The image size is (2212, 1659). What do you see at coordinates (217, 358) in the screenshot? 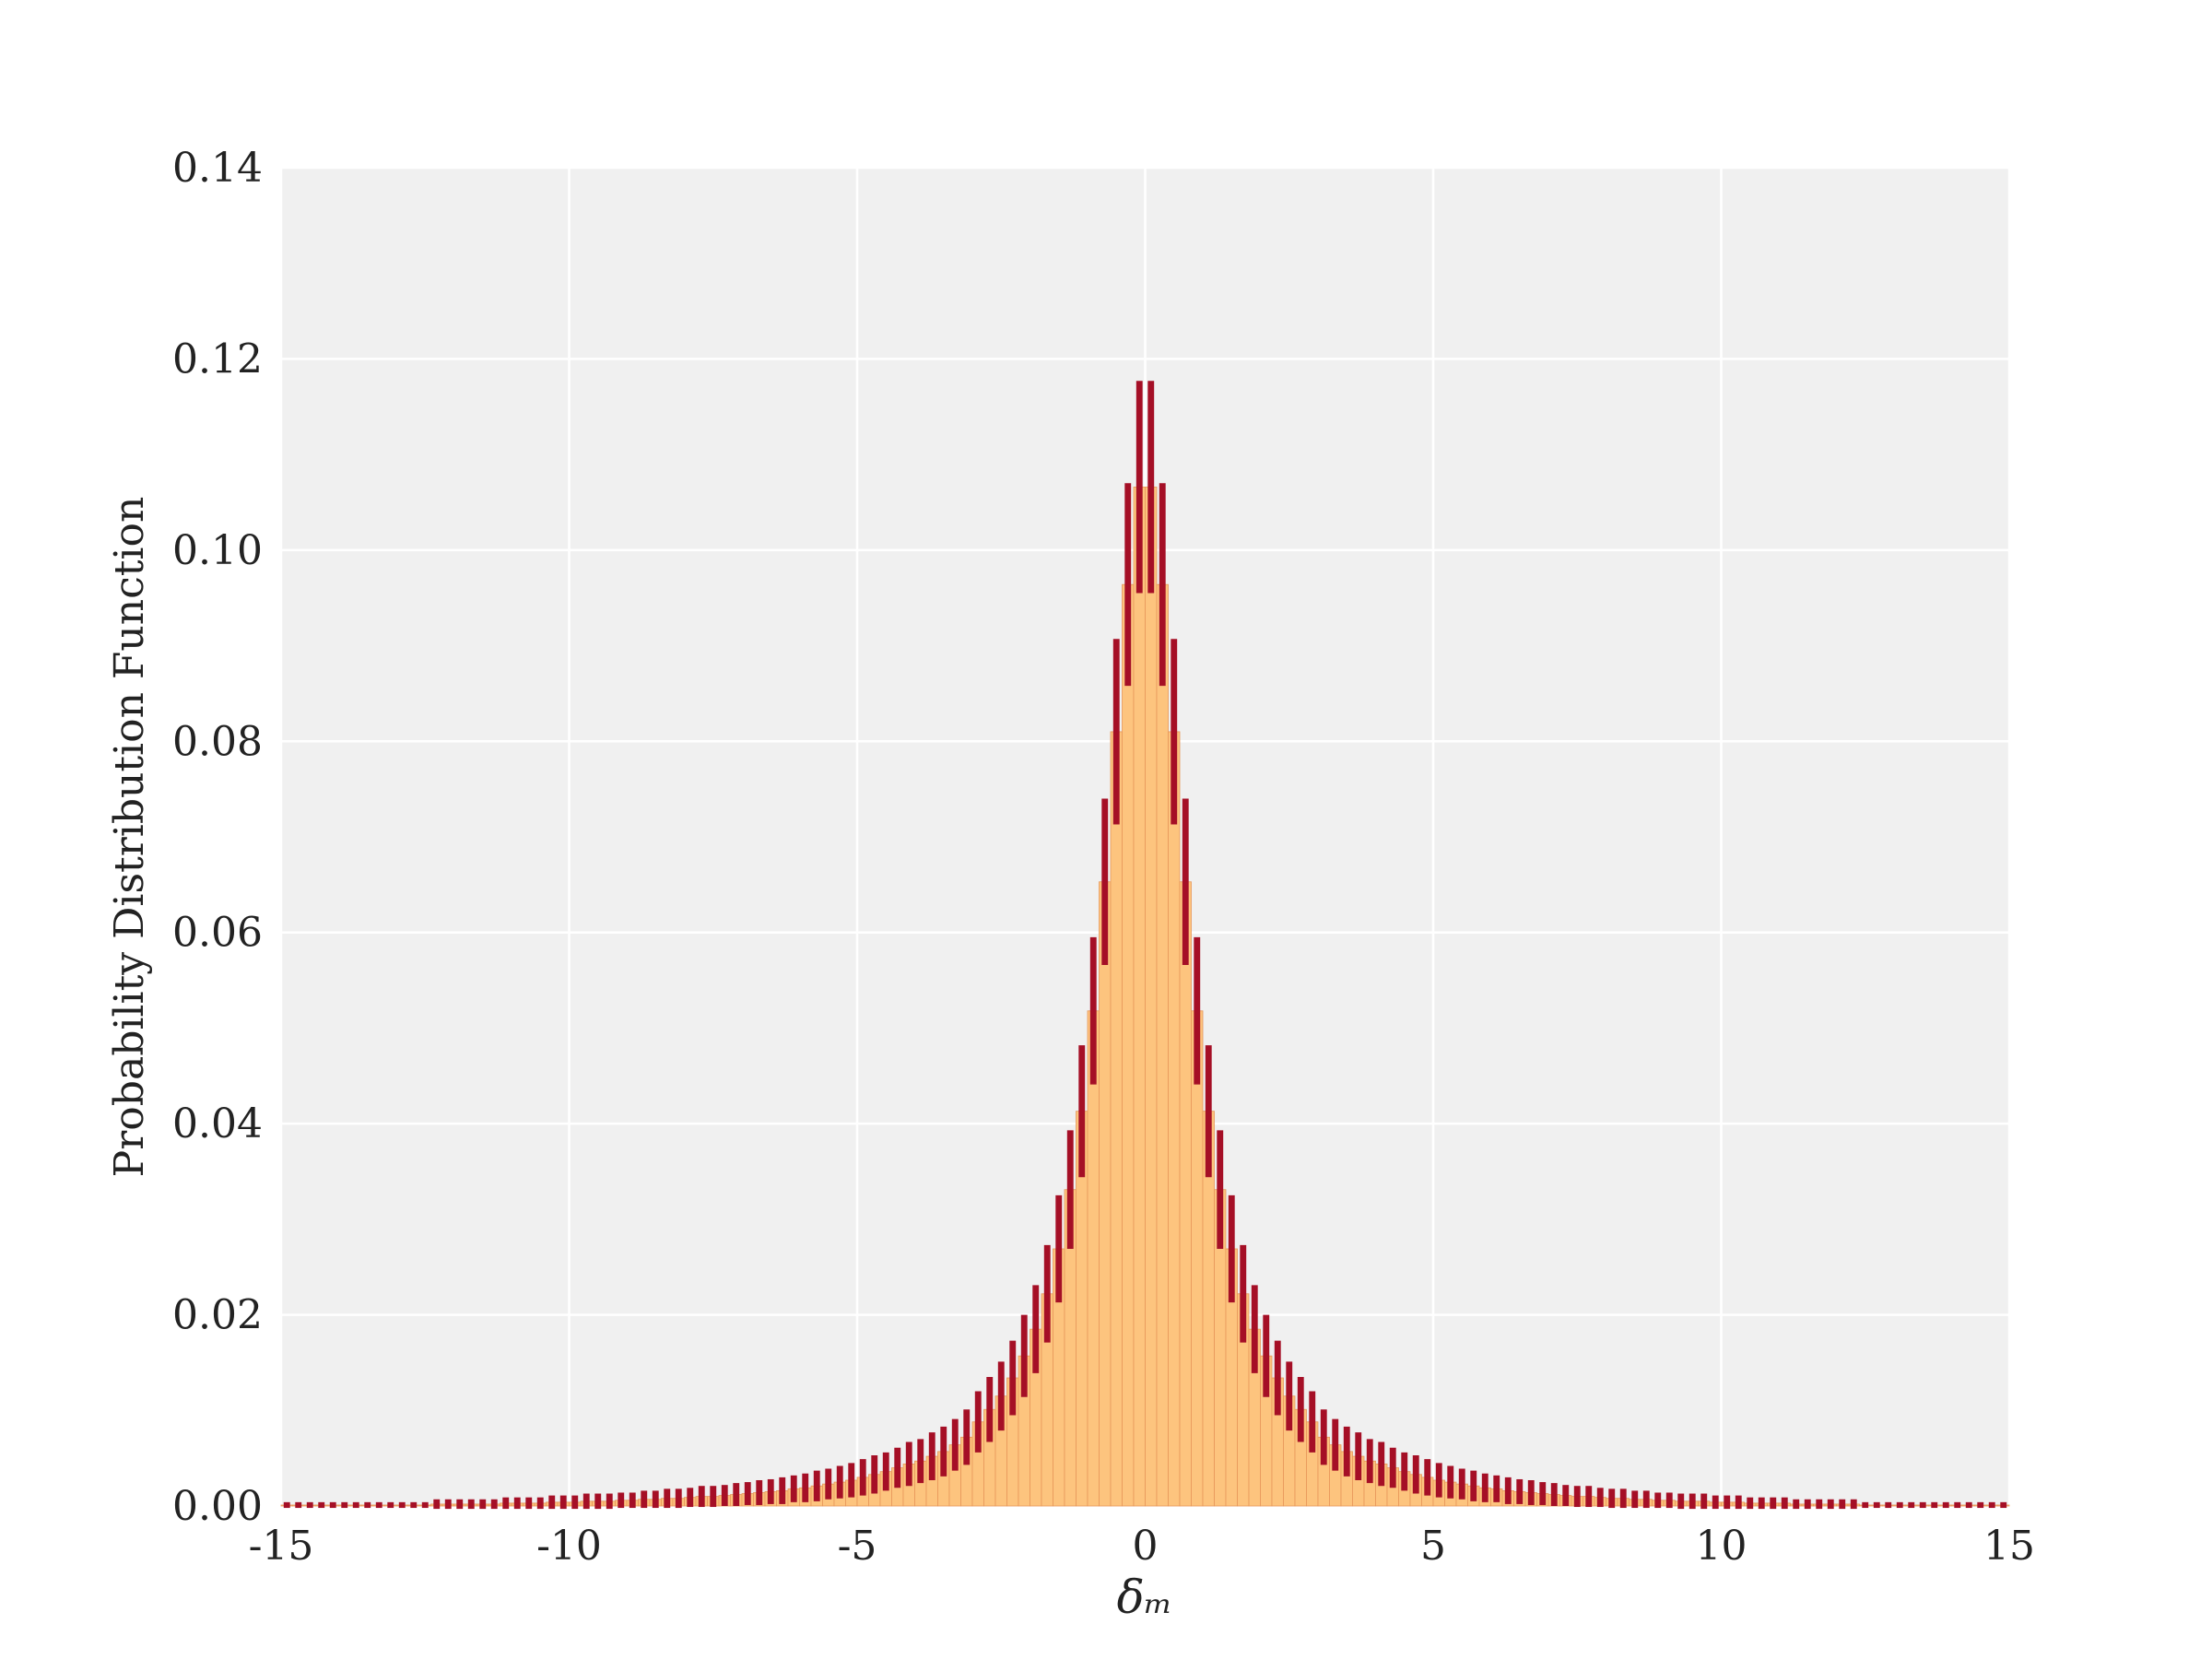
I see `y-tick-label: 0.12` at bounding box center [217, 358].